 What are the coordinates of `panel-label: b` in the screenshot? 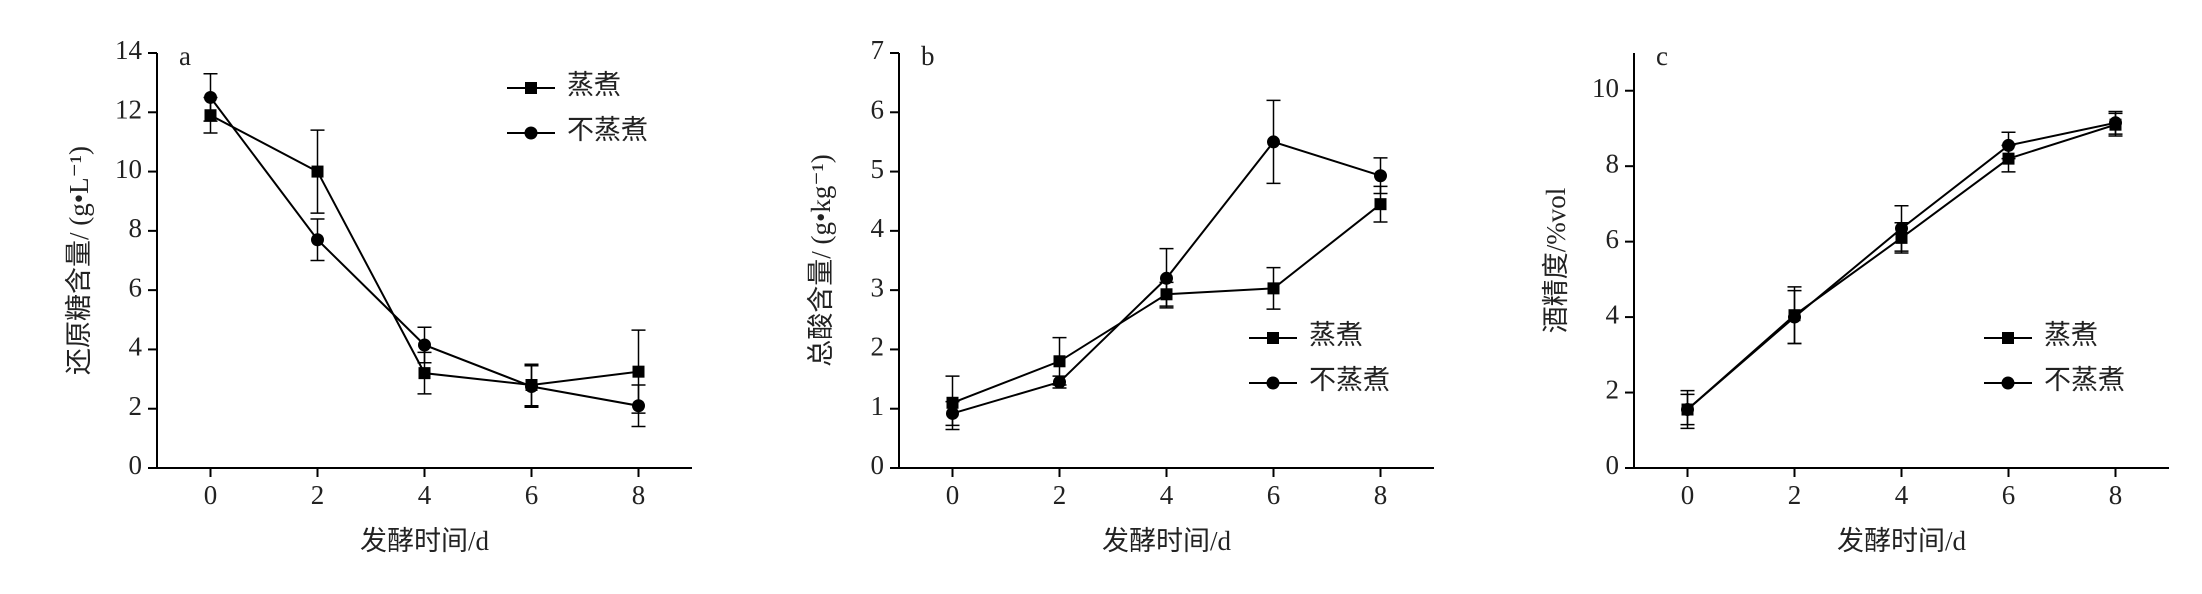 It's located at (928, 56).